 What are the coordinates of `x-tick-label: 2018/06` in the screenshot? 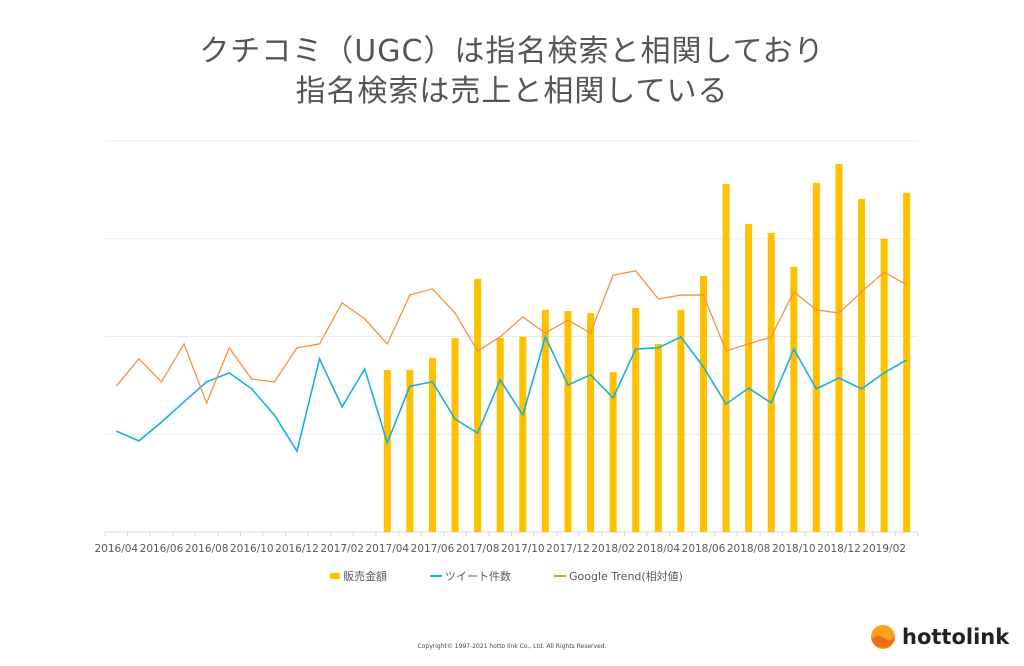 It's located at (704, 549).